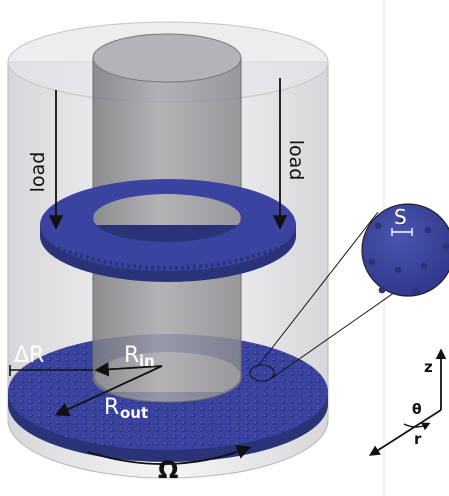 The width and height of the screenshot is (449, 496). I want to click on load-label-right: load, so click(296, 160).